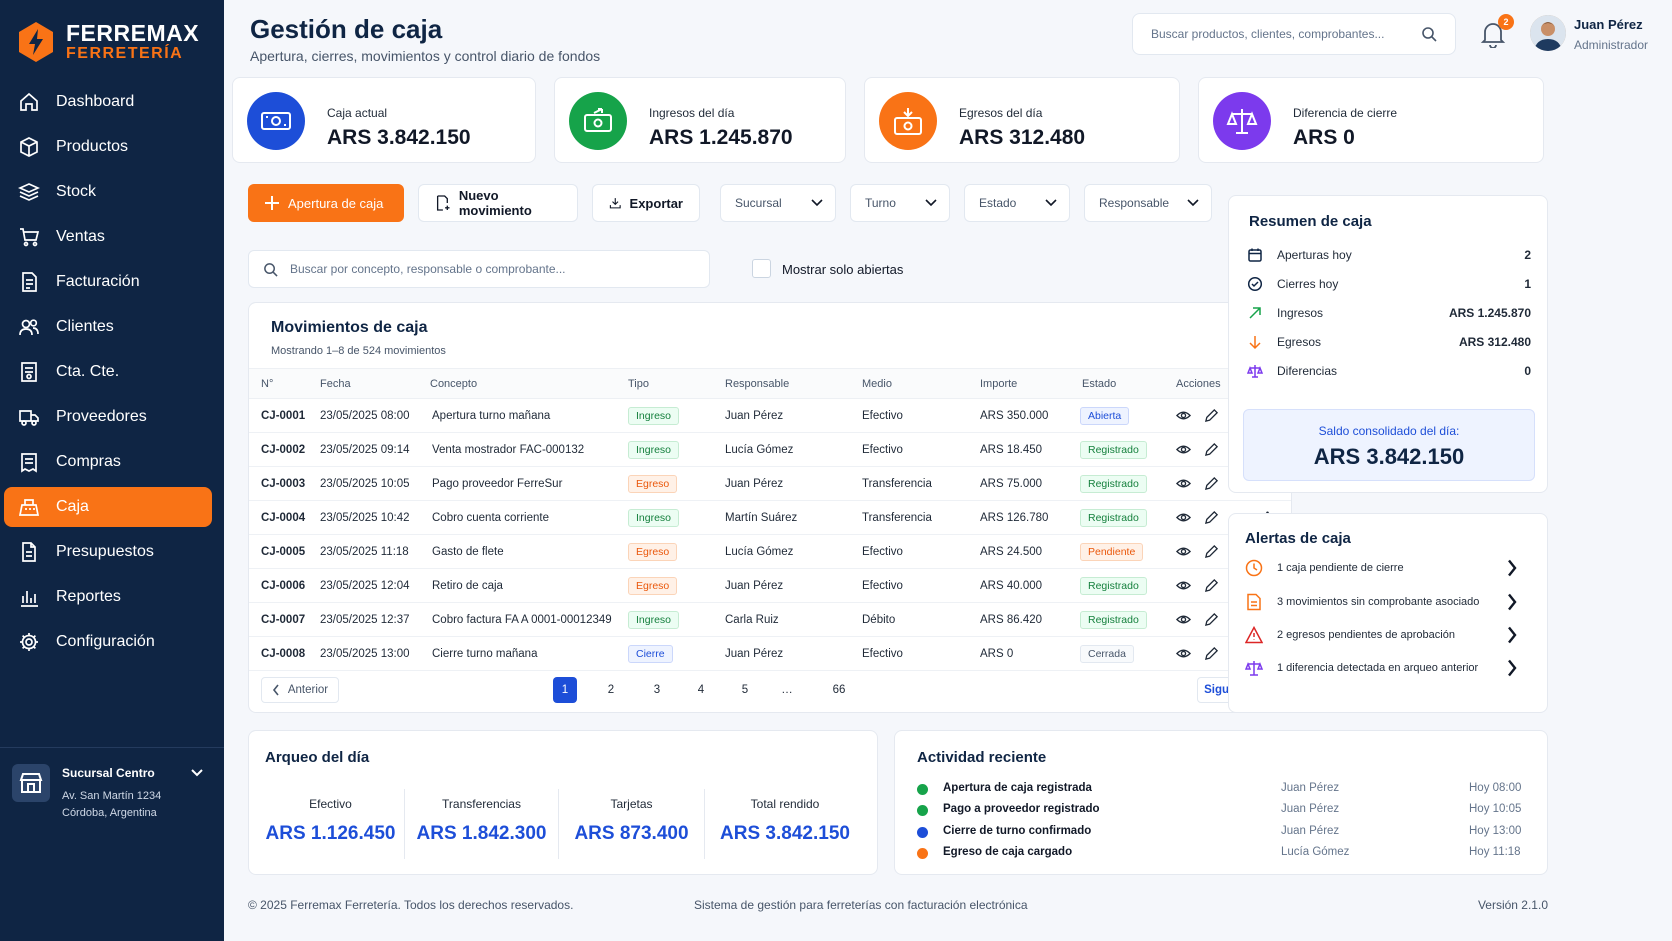  I want to click on page-4: 4, so click(701, 690).